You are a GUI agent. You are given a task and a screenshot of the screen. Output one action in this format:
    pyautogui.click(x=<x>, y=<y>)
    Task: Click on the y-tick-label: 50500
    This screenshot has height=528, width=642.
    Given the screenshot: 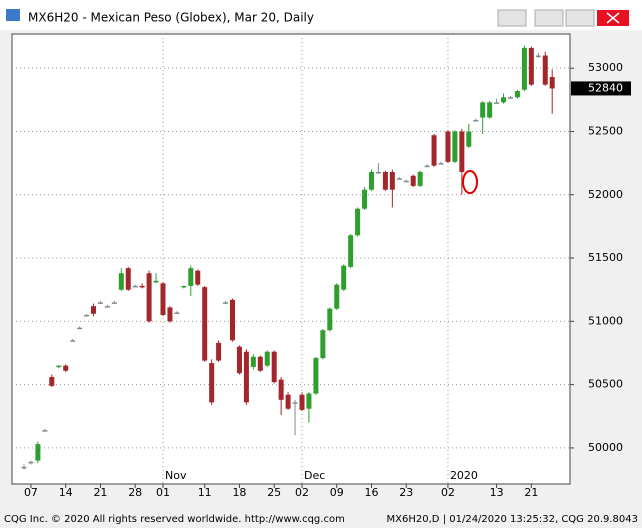 What is the action you would take?
    pyautogui.click(x=605, y=384)
    